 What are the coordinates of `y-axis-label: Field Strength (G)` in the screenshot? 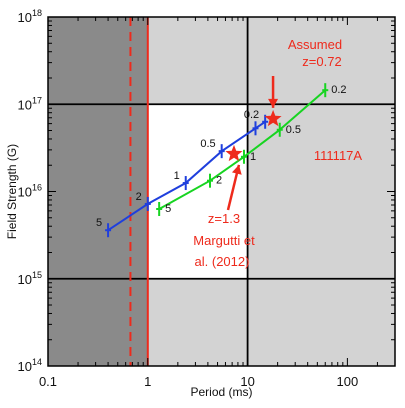 It's located at (12, 191).